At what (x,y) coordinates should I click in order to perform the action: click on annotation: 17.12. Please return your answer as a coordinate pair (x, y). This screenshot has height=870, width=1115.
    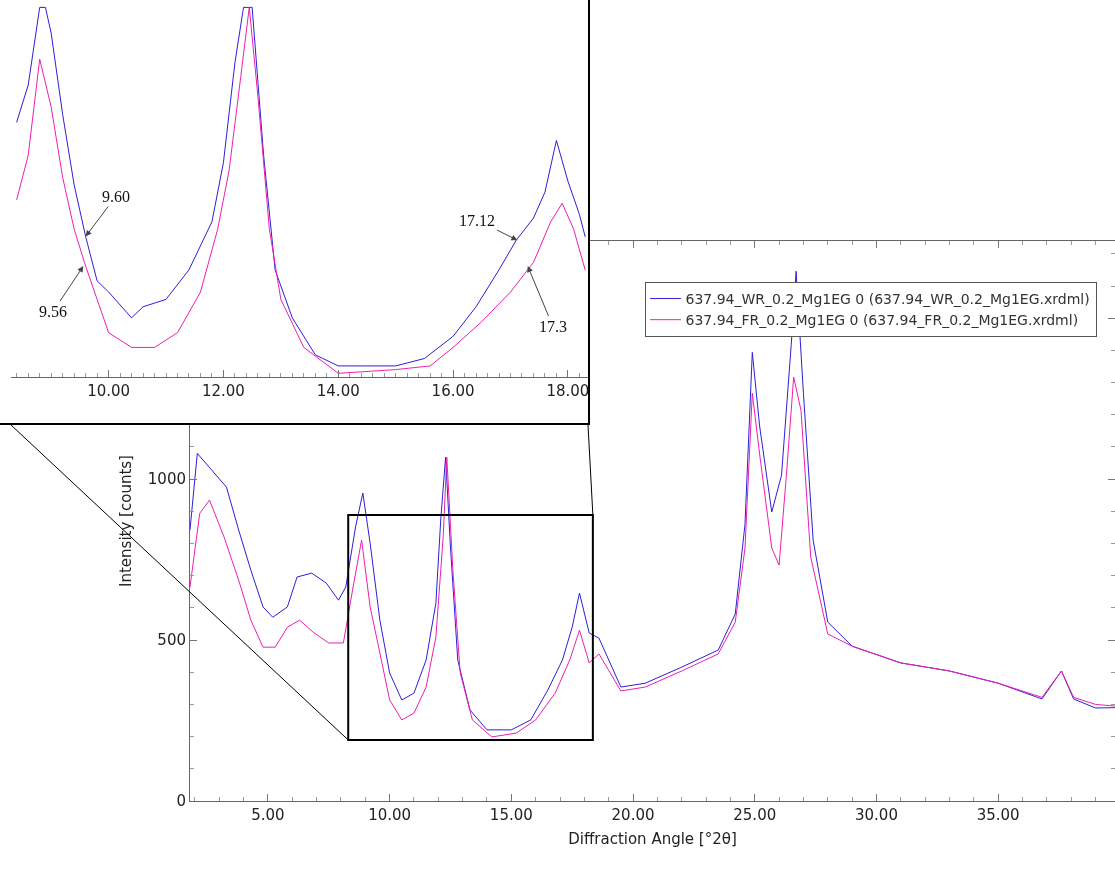
    Looking at the image, I should click on (477, 220).